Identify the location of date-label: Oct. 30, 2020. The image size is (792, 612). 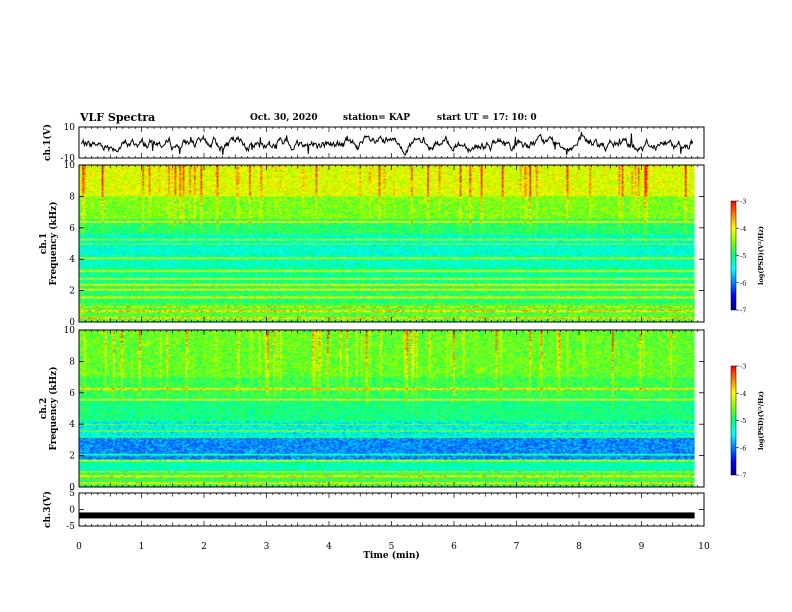
(284, 118).